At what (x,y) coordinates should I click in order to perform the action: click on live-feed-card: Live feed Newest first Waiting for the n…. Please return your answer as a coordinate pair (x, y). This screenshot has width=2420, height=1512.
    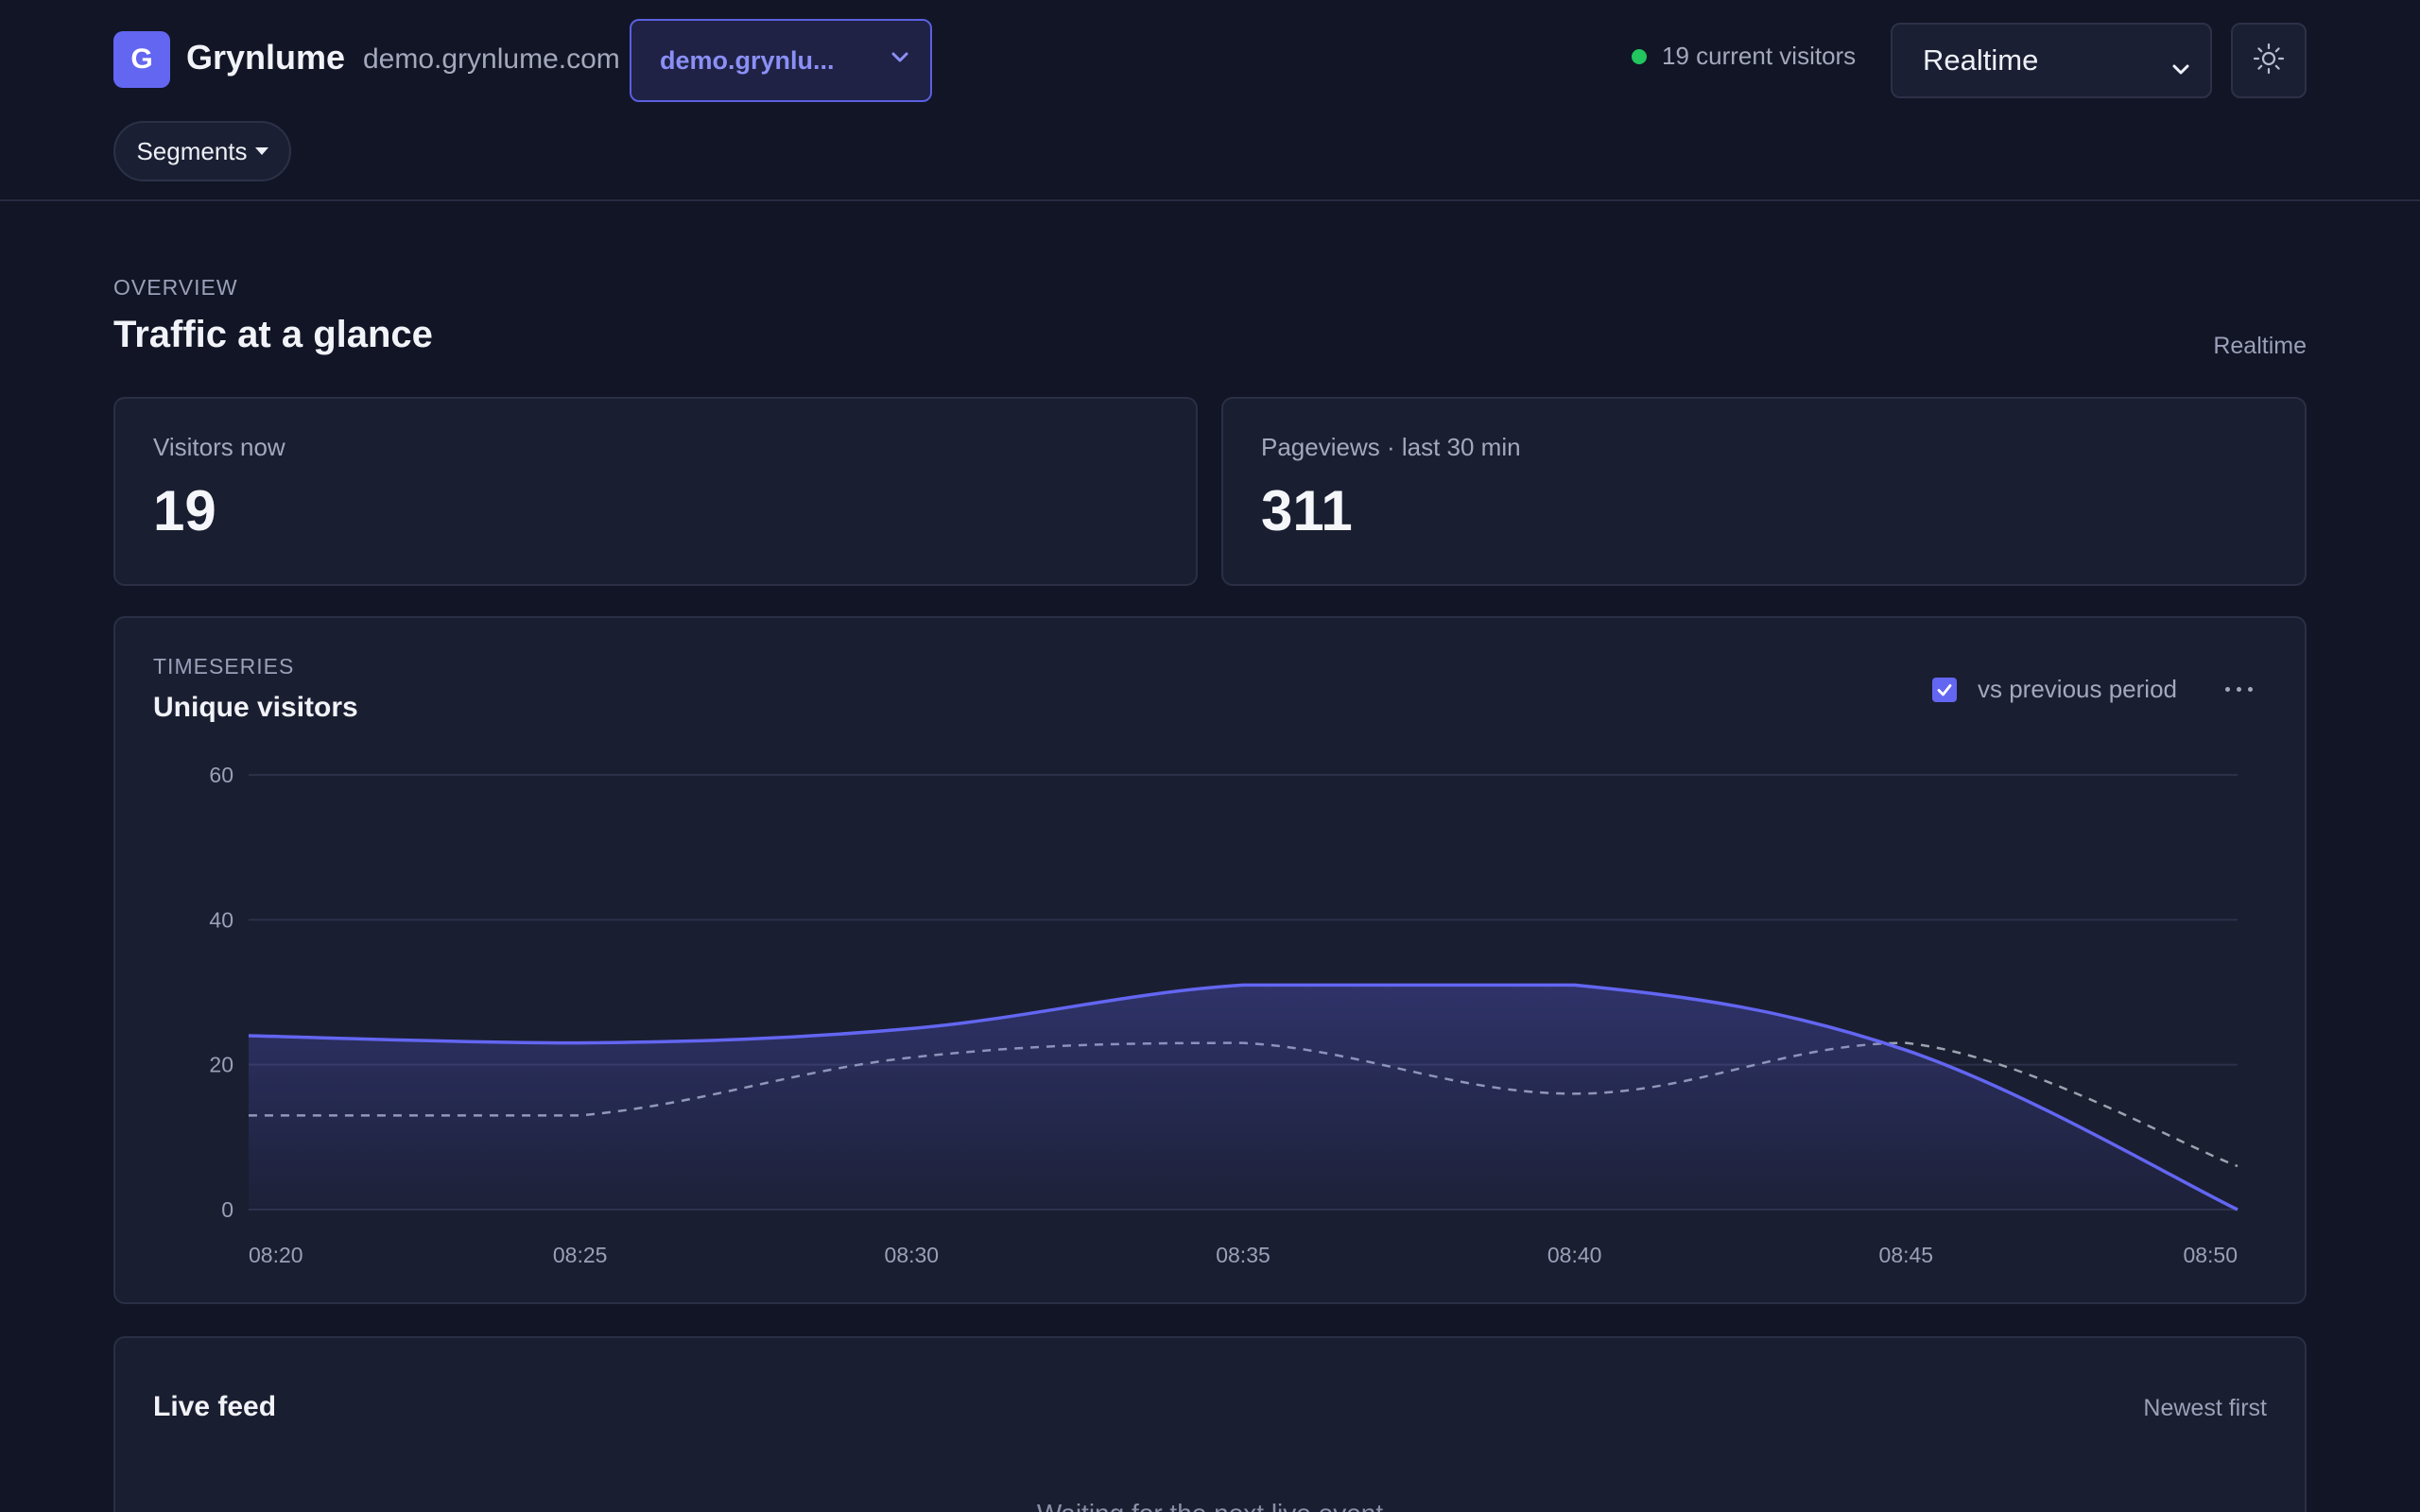
    Looking at the image, I should click on (1210, 1424).